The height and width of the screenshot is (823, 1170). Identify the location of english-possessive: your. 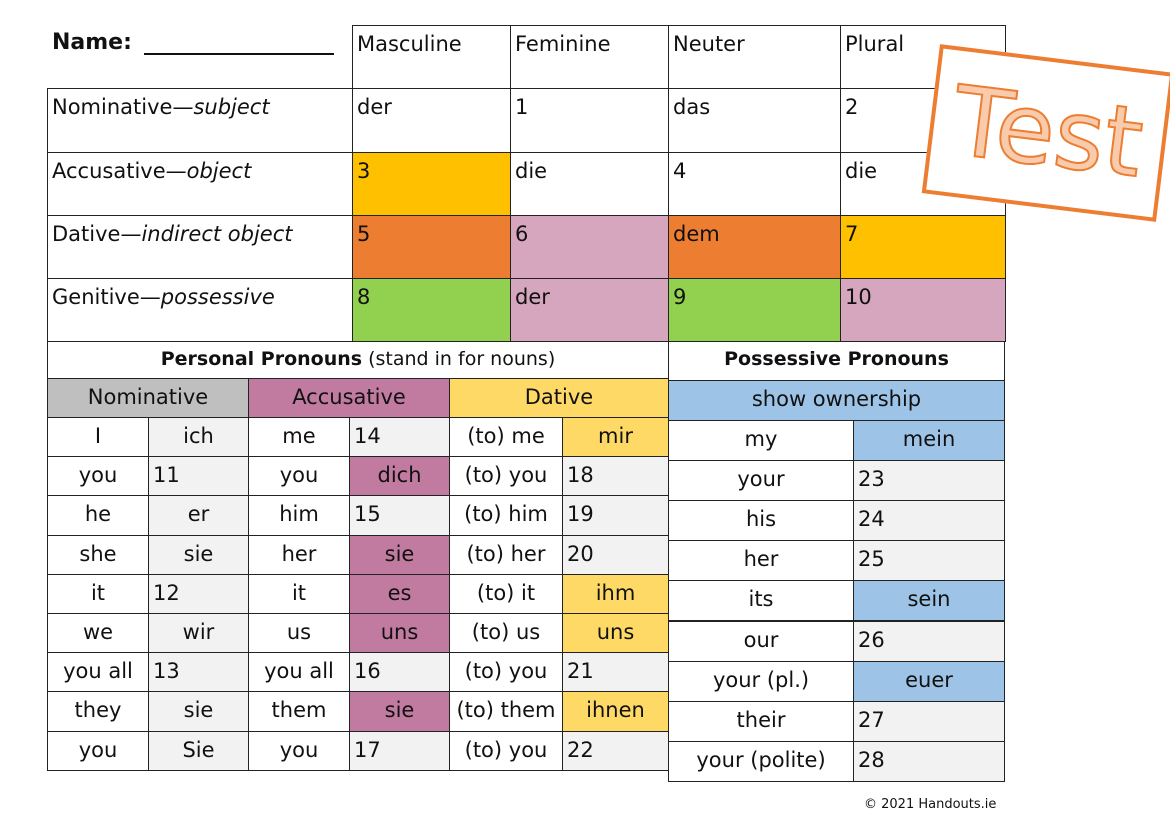
(761, 481).